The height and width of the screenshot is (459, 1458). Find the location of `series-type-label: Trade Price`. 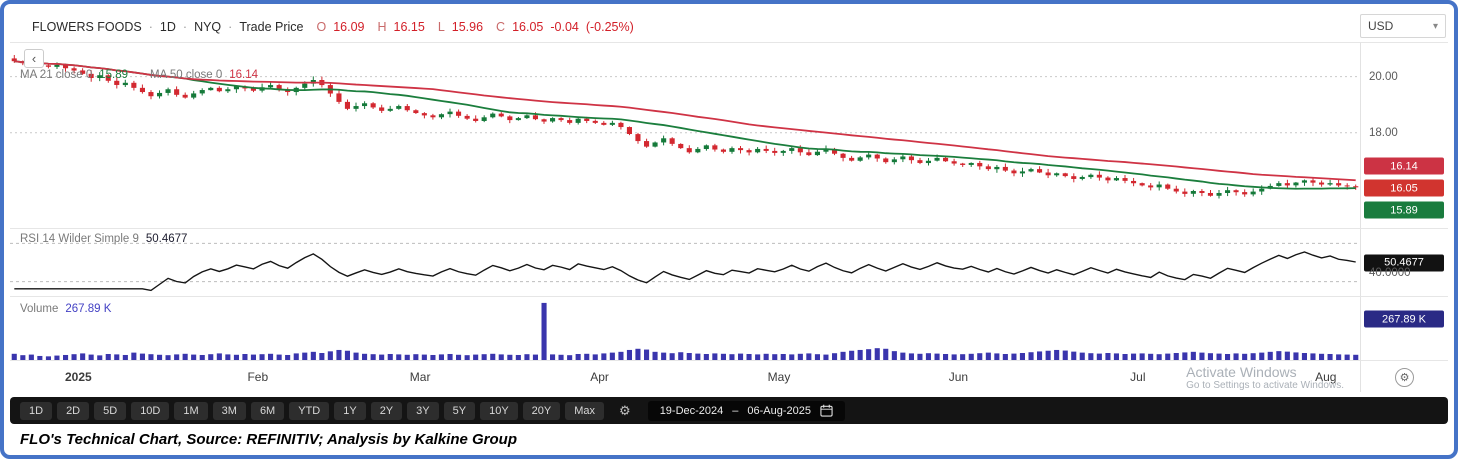

series-type-label: Trade Price is located at coordinates (271, 27).